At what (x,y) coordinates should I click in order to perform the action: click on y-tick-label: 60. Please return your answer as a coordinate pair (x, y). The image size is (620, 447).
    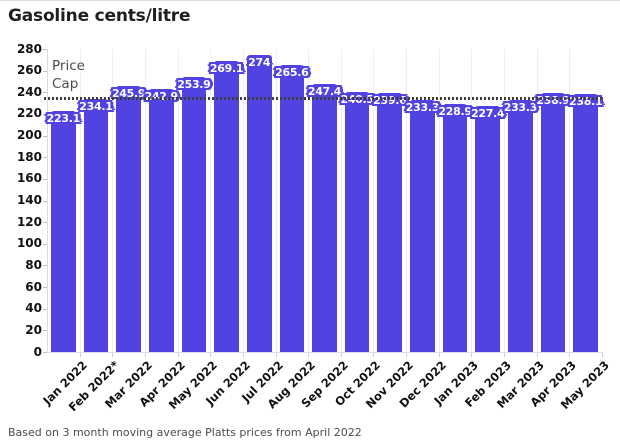
    Looking at the image, I should click on (33, 286).